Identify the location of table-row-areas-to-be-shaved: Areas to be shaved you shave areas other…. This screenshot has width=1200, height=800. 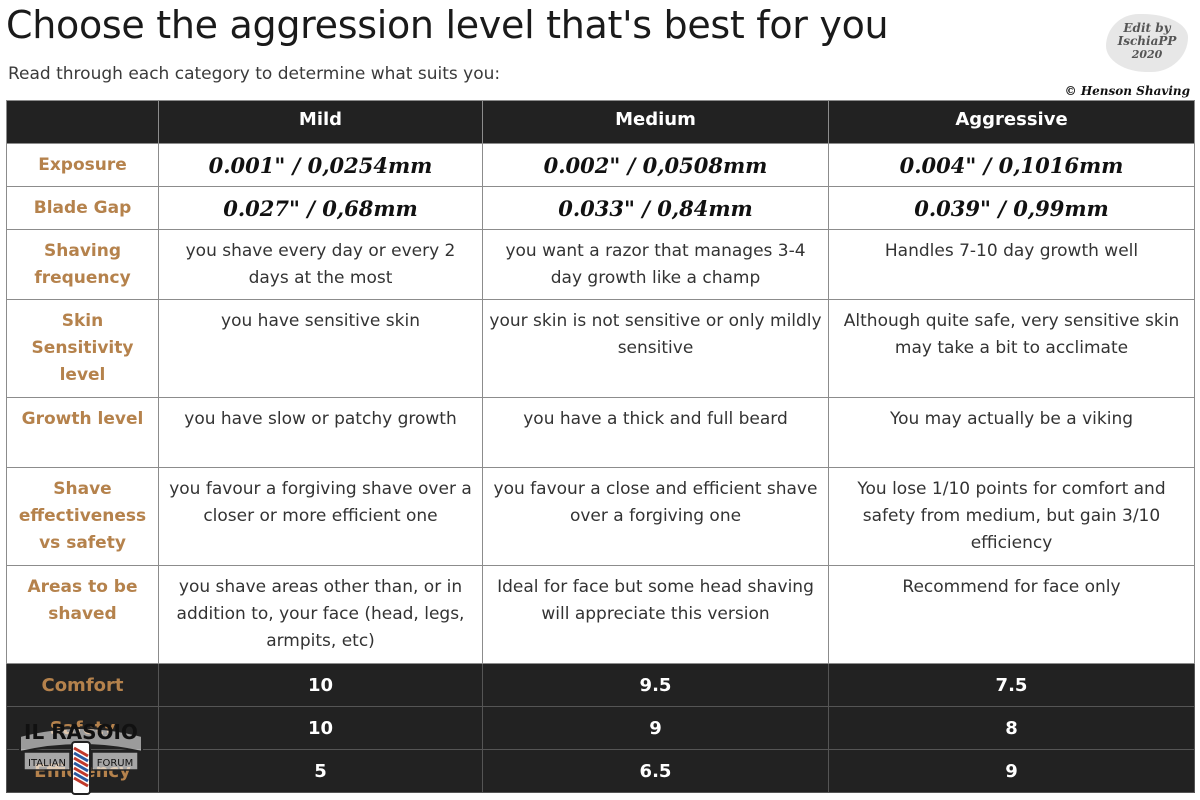
(600, 614).